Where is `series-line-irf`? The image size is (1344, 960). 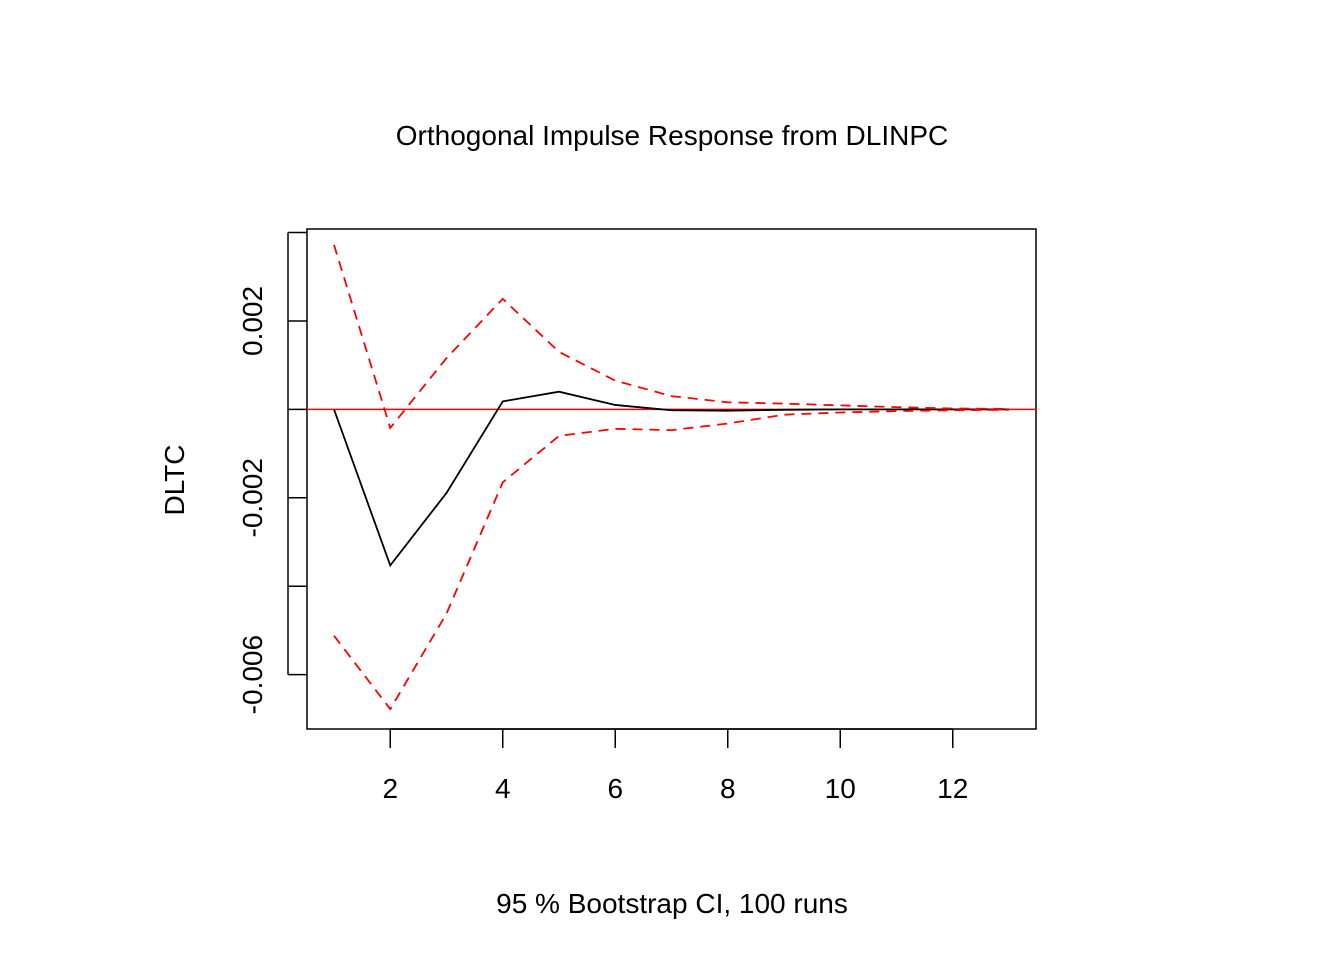
series-line-irf is located at coordinates (671, 479).